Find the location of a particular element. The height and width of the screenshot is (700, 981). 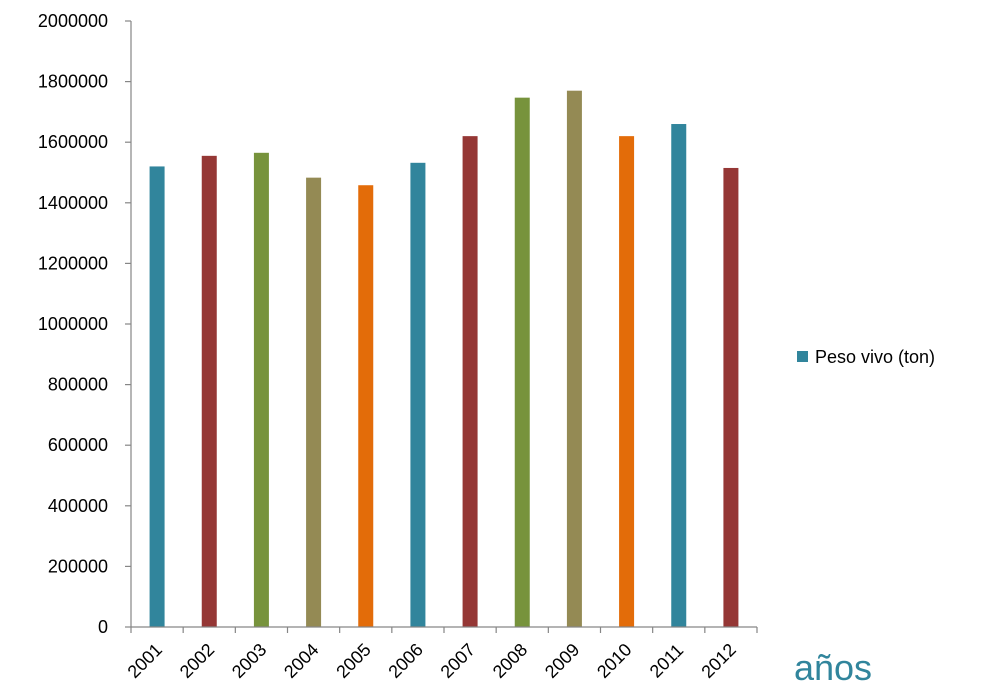

bar-2002 is located at coordinates (209, 391).